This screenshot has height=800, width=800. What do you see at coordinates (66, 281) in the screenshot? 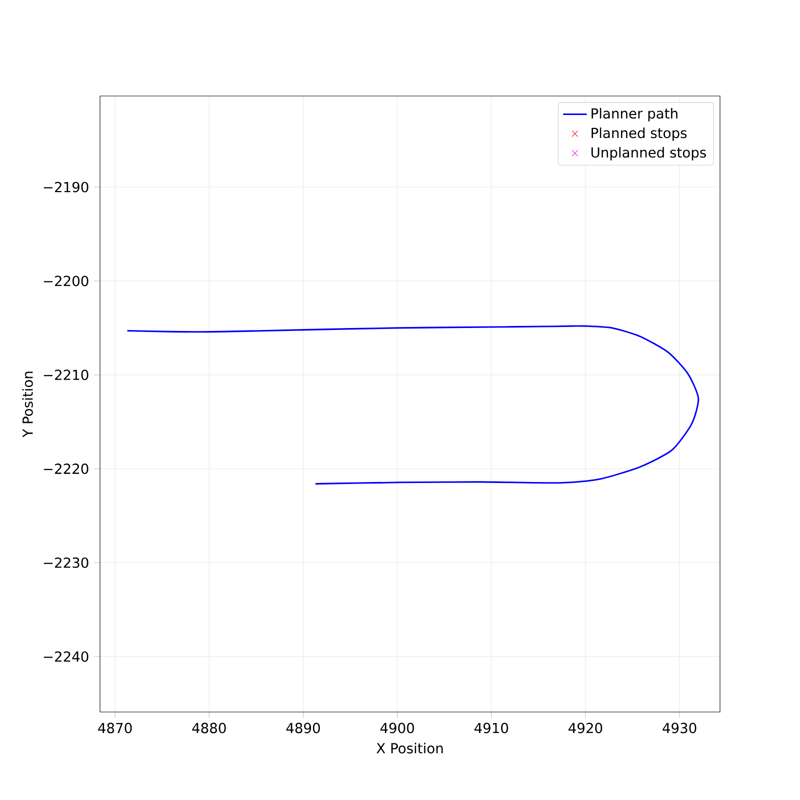
I see `y-tick-label: −2200` at bounding box center [66, 281].